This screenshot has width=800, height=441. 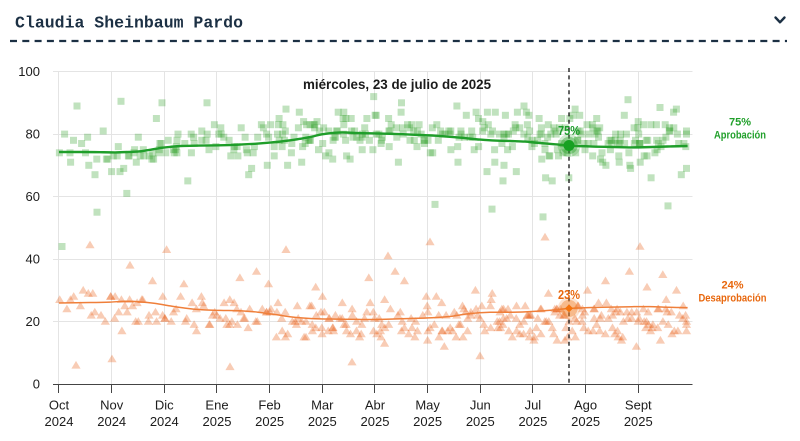 What do you see at coordinates (59, 405) in the screenshot?
I see `svg-text: Oct` at bounding box center [59, 405].